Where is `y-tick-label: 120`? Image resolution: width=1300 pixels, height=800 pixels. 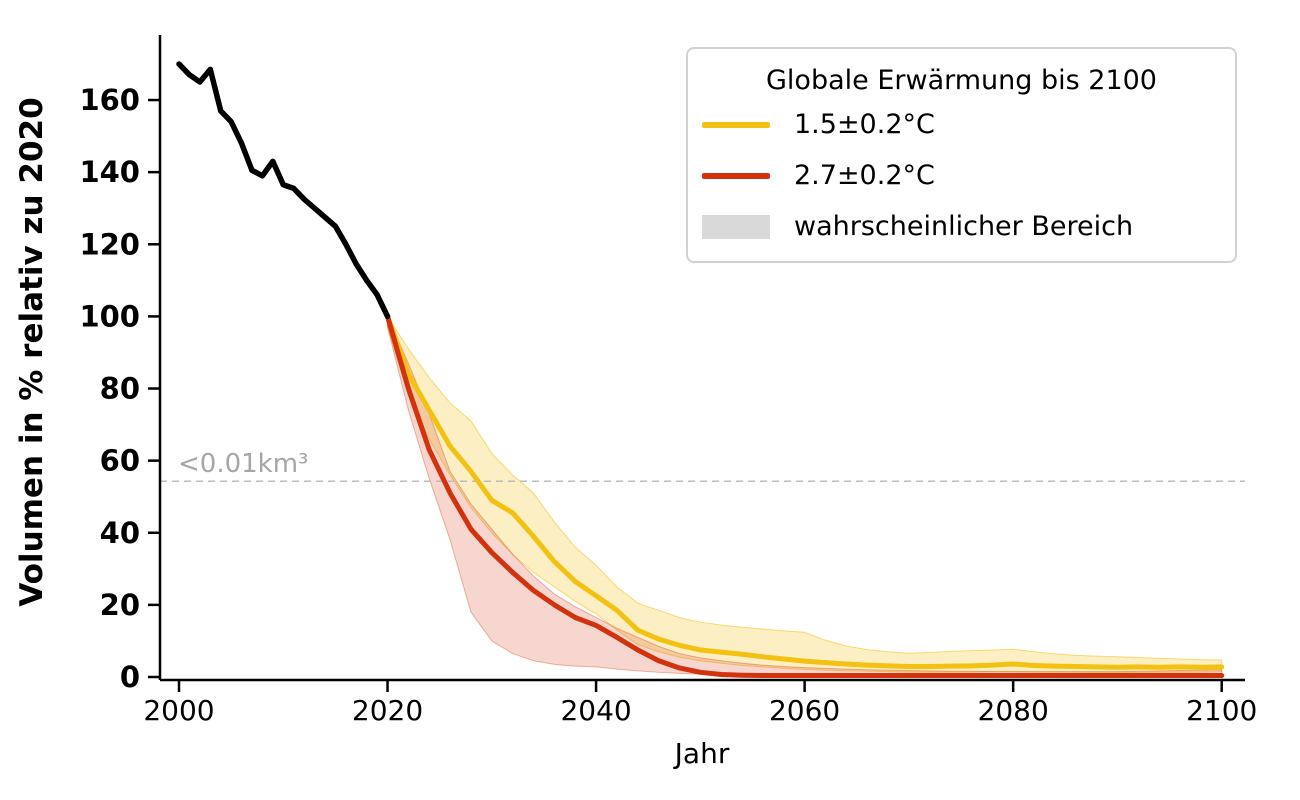 y-tick-label: 120 is located at coordinates (109, 244).